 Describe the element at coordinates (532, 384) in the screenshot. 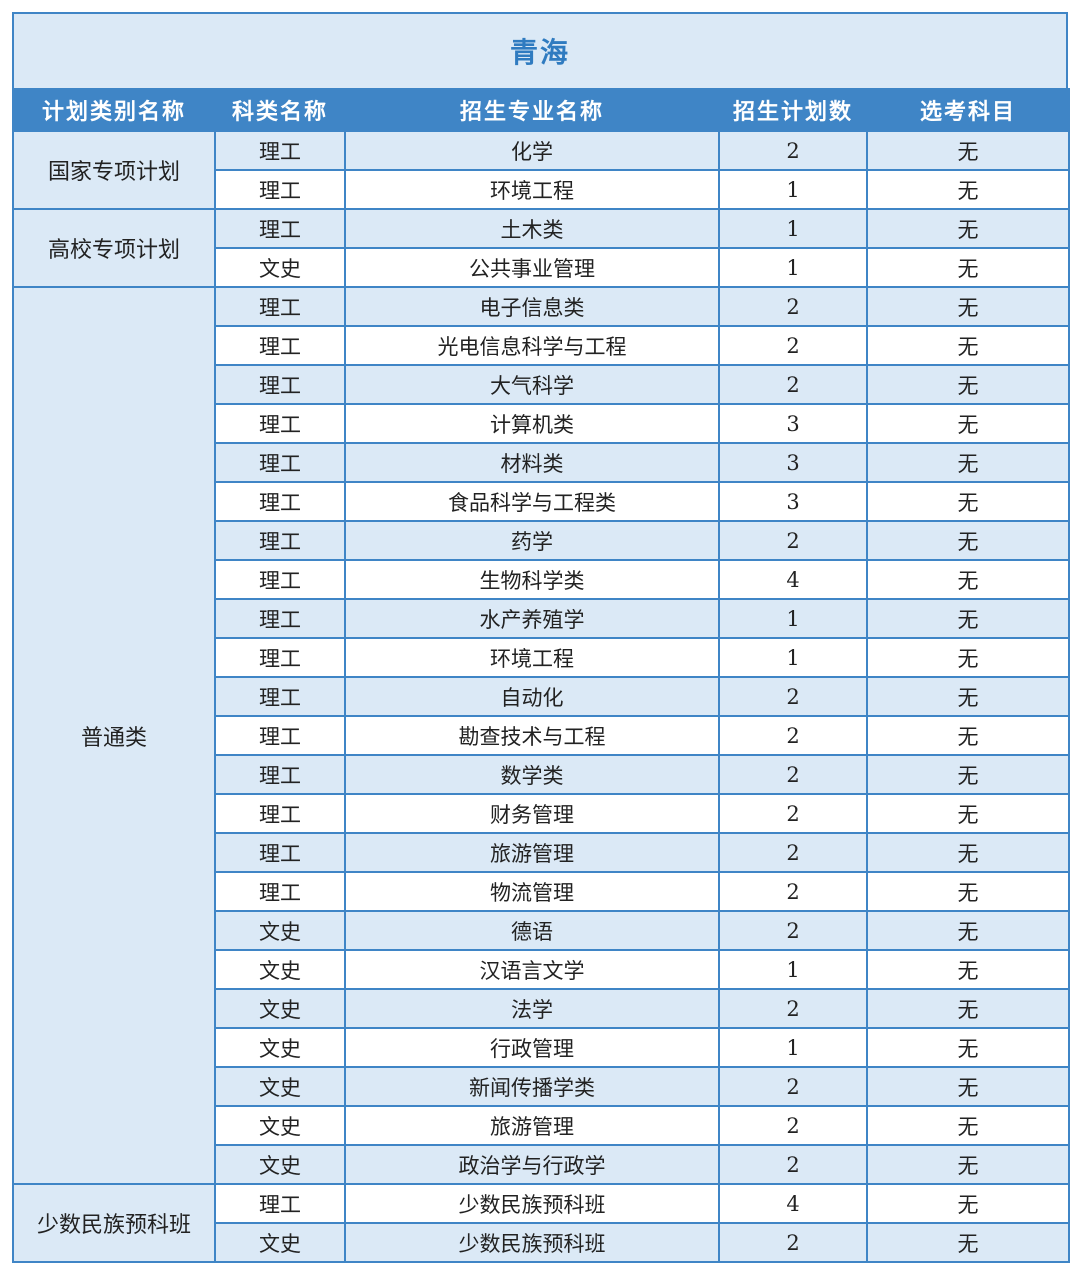

I see `major-name-cell: 大气科学` at that location.